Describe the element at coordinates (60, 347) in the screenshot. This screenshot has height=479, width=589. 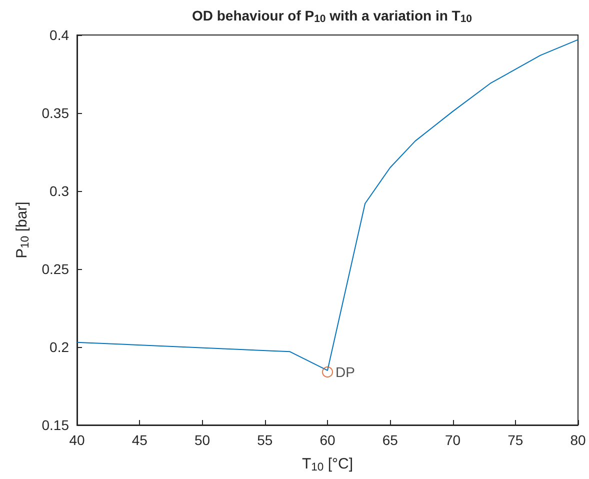
I see `y-tick-label: 0.2` at that location.